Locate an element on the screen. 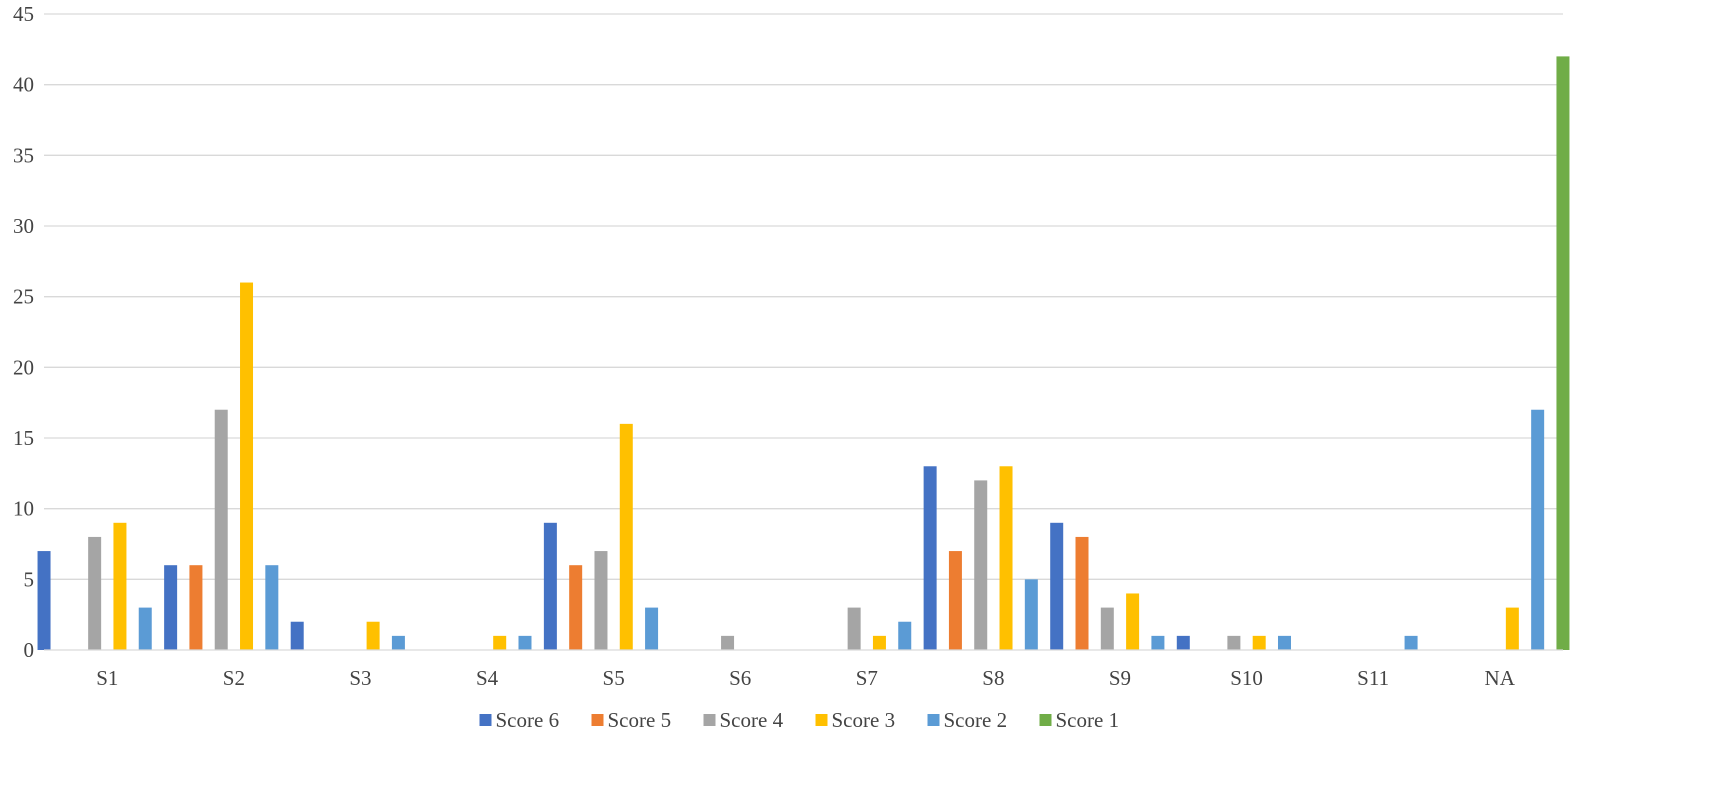  legend-label: Score 6 is located at coordinates (528, 720).